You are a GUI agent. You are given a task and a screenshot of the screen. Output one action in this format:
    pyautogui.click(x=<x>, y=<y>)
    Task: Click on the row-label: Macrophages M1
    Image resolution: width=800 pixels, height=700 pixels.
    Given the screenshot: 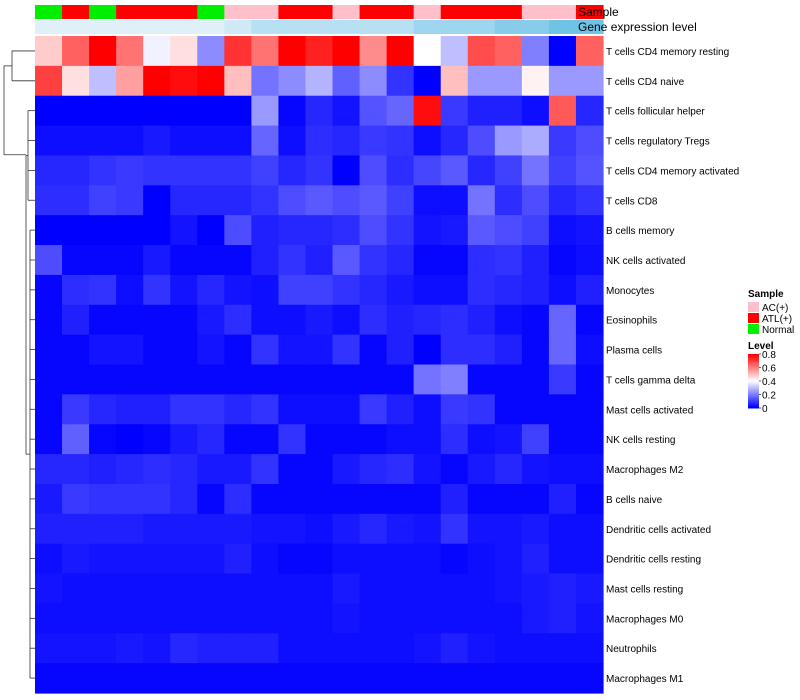 What is the action you would take?
    pyautogui.click(x=645, y=679)
    